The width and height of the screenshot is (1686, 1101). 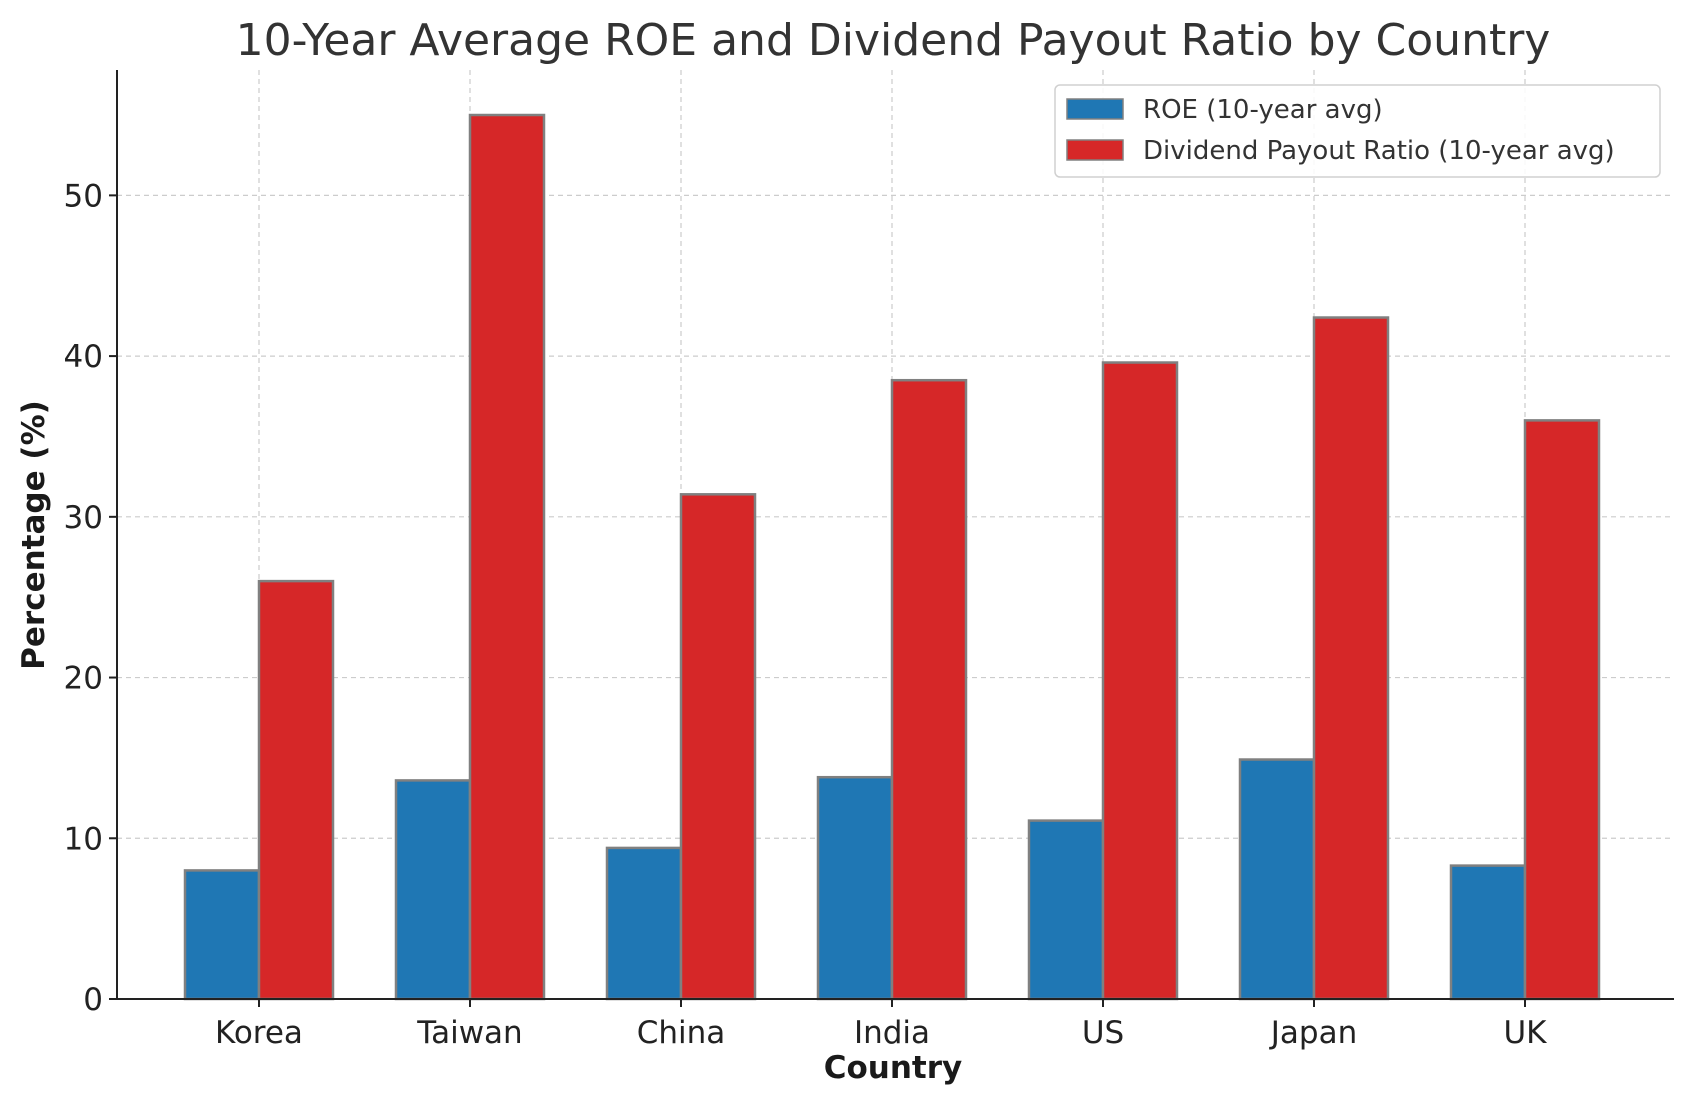 I want to click on y-tick-label: 30, so click(x=83, y=518).